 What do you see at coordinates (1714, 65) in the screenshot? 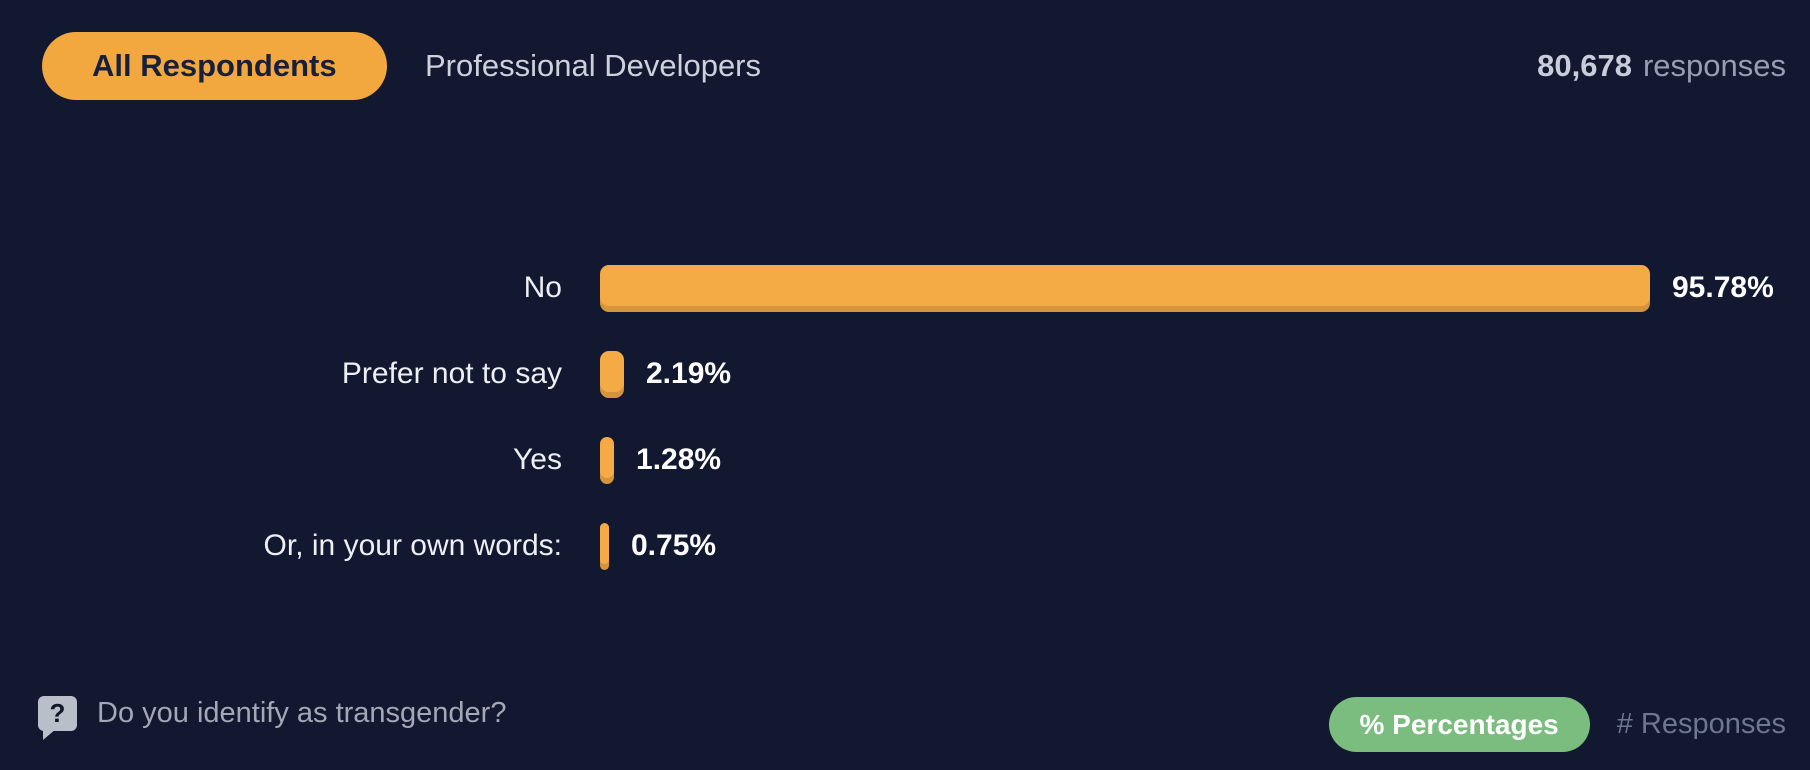
I see `responses-count-label: responses` at bounding box center [1714, 65].